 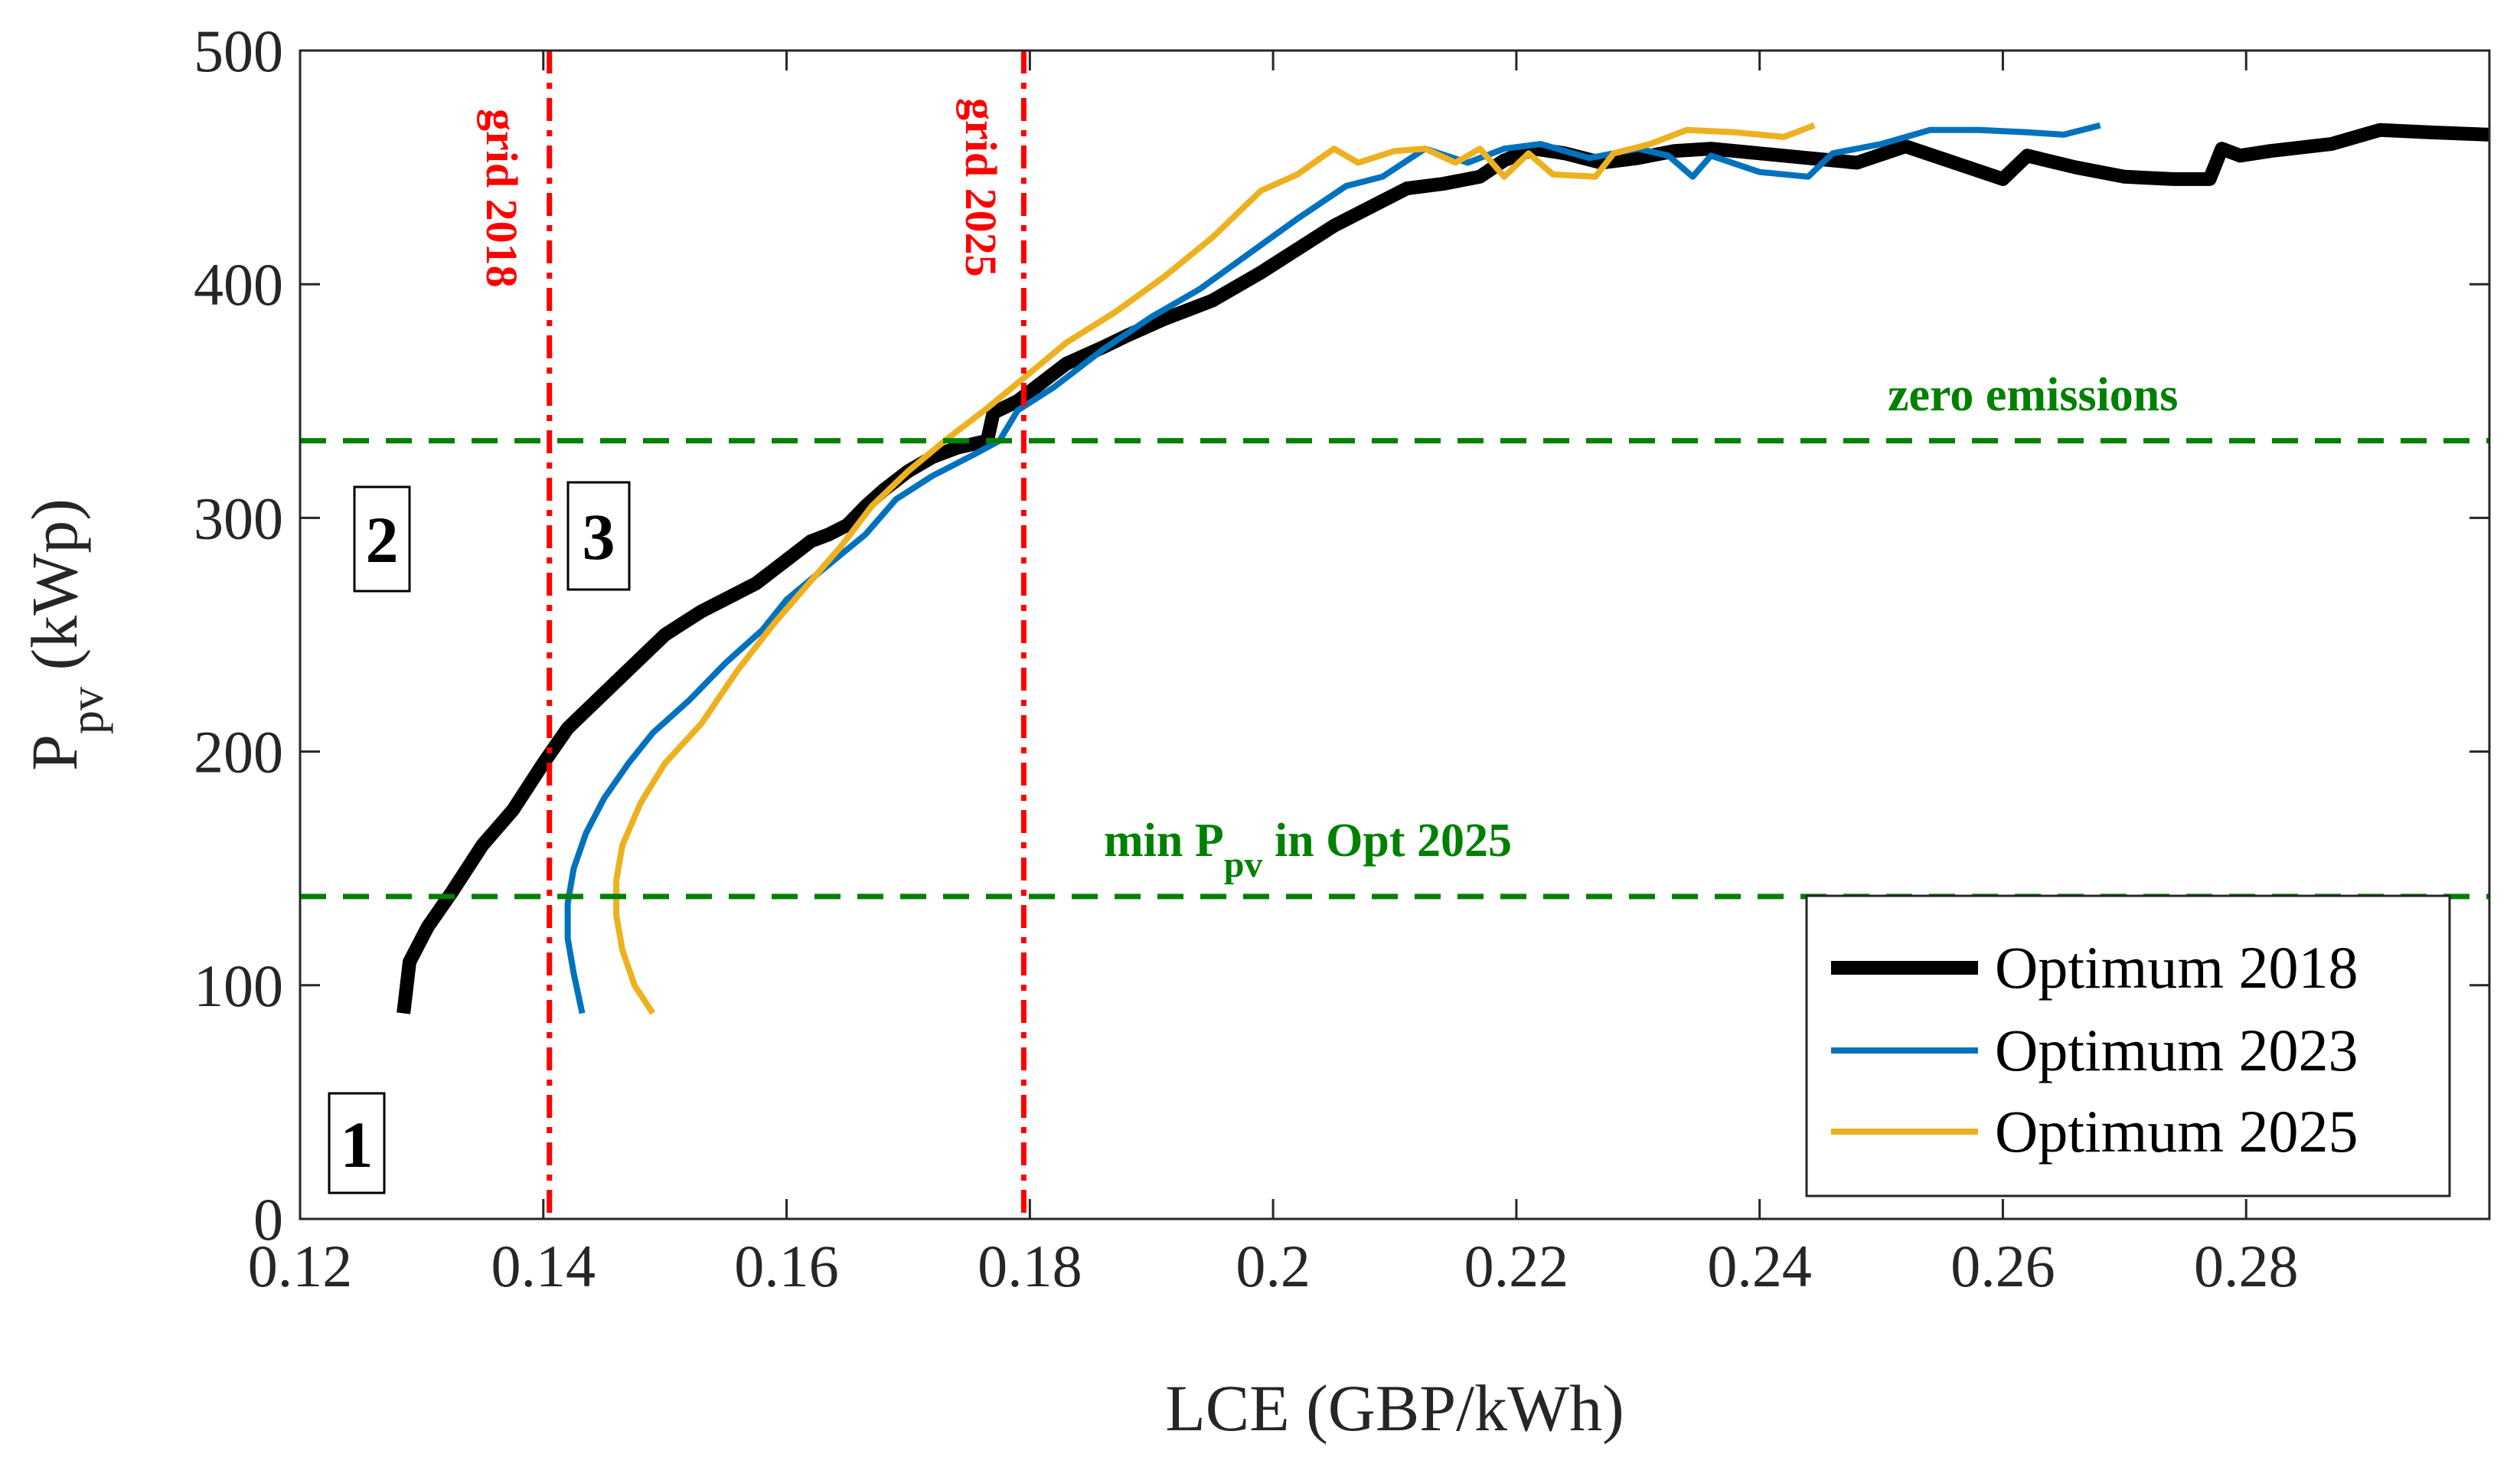 What do you see at coordinates (2176, 1131) in the screenshot?
I see `legend-label-2025: Optimum 2025` at bounding box center [2176, 1131].